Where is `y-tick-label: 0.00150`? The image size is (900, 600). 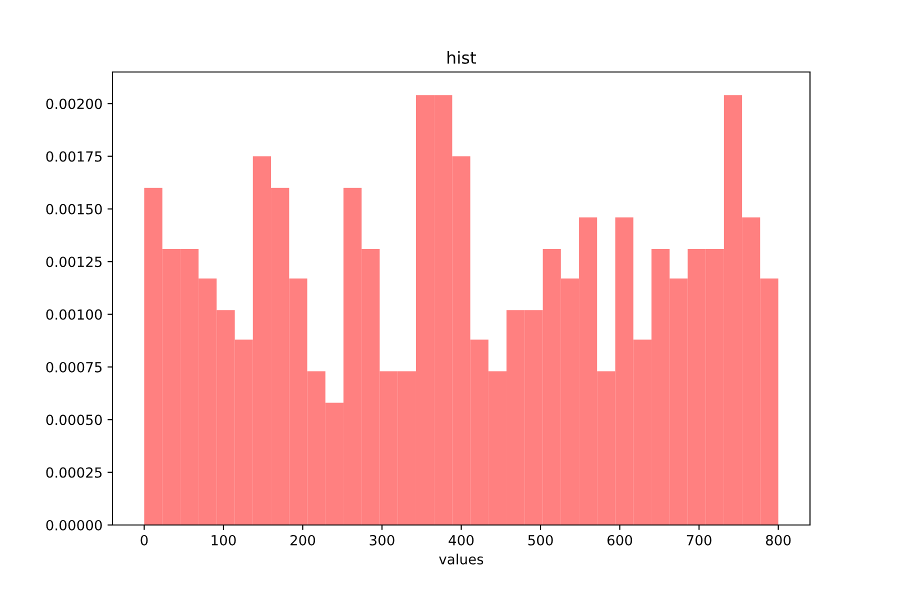 y-tick-label: 0.00150 is located at coordinates (74, 209).